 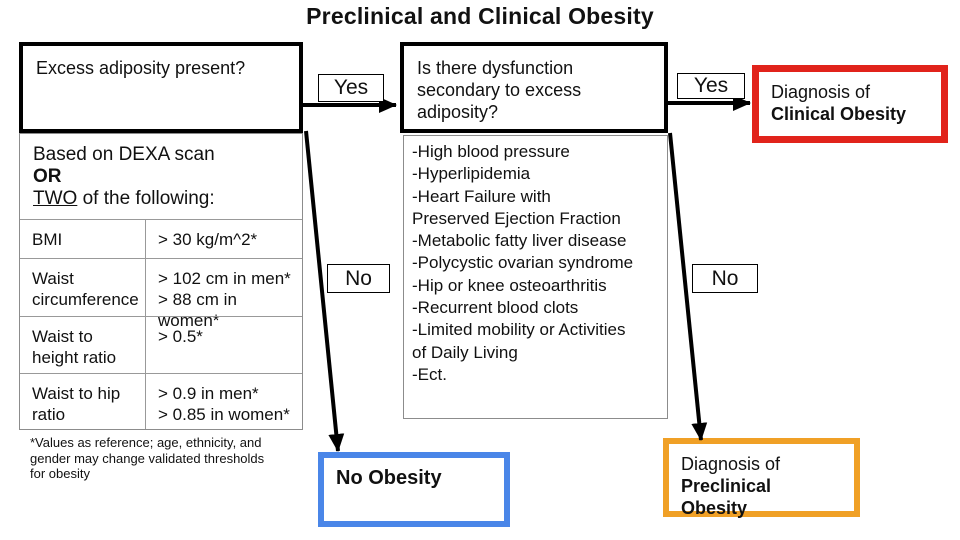 I want to click on list-item: -High blood pressure, so click(x=491, y=151).